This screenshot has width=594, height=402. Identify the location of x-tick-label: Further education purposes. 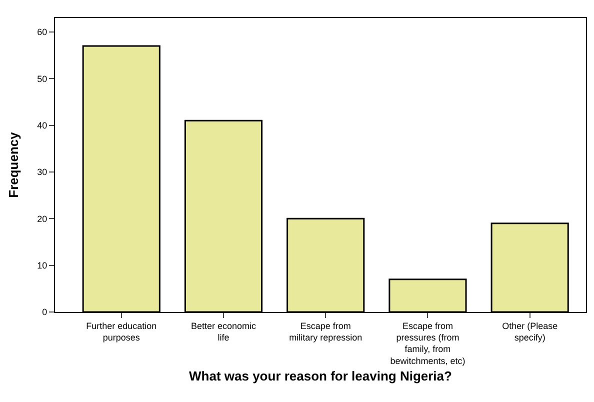
(121, 331).